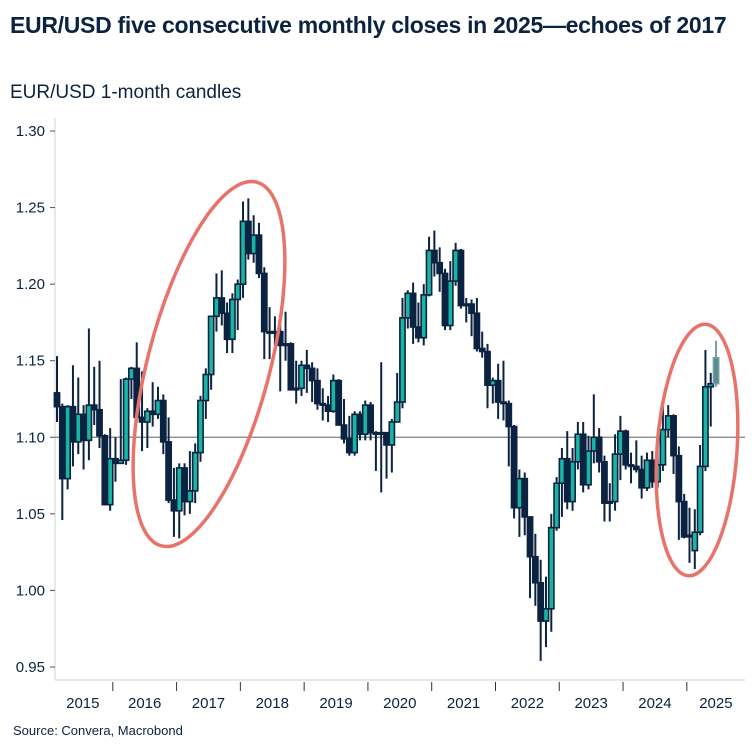 This screenshot has width=755, height=755. What do you see at coordinates (272, 703) in the screenshot?
I see `x-tick-label: 2018` at bounding box center [272, 703].